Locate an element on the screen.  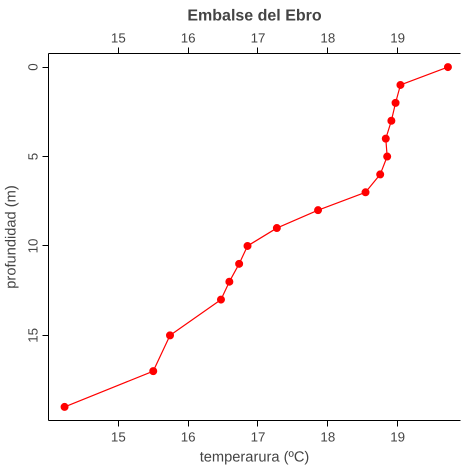
chart-title: Embalse del Ebro is located at coordinates (254, 16).